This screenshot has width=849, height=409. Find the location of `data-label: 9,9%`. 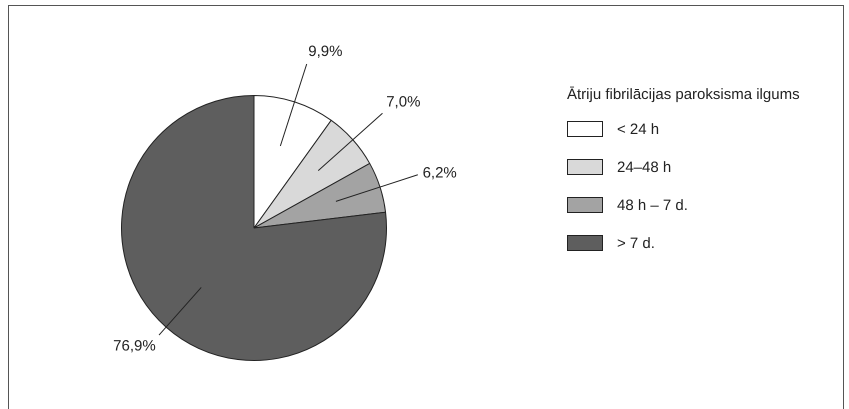

data-label: 9,9% is located at coordinates (325, 51).